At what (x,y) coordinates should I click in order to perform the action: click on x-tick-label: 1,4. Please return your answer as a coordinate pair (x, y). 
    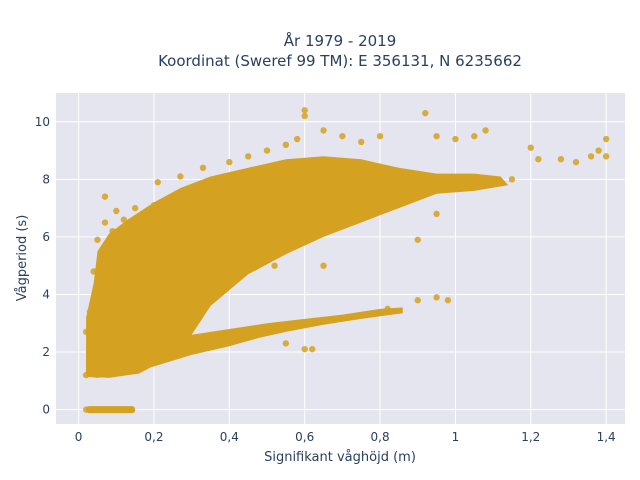
    Looking at the image, I should click on (606, 437).